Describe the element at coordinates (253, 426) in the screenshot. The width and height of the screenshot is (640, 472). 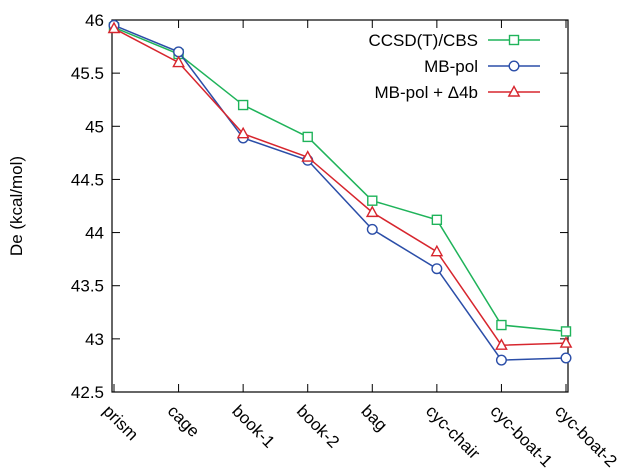
I see `x-tick-label: book-1` at that location.